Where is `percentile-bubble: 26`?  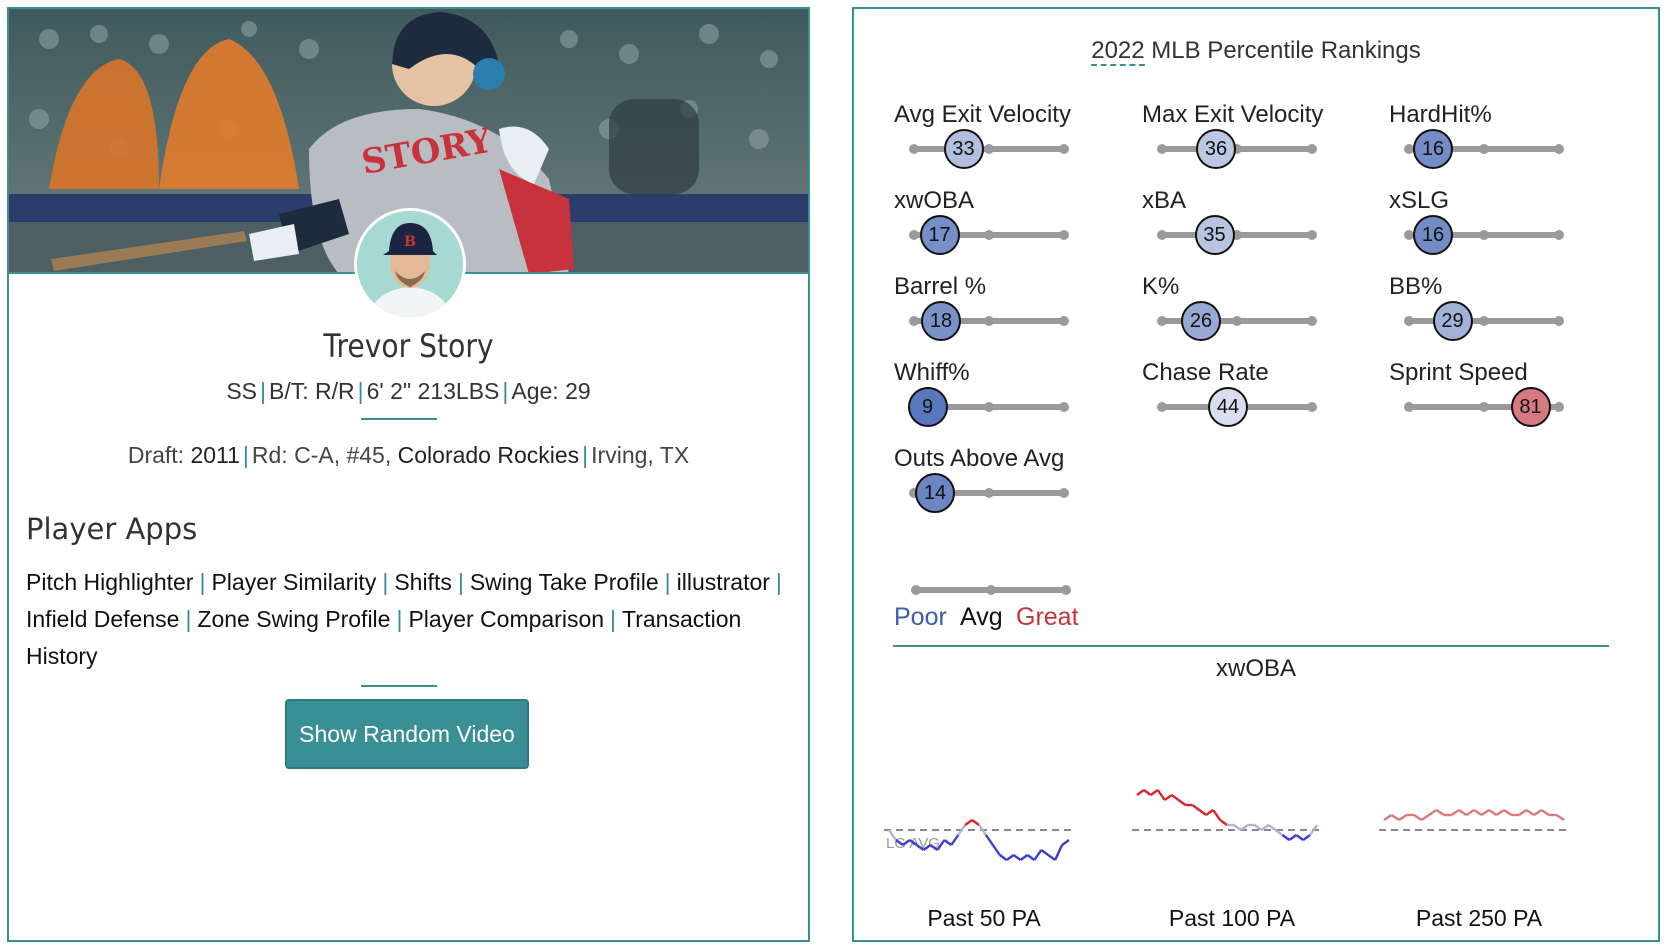 percentile-bubble: 26 is located at coordinates (1201, 321).